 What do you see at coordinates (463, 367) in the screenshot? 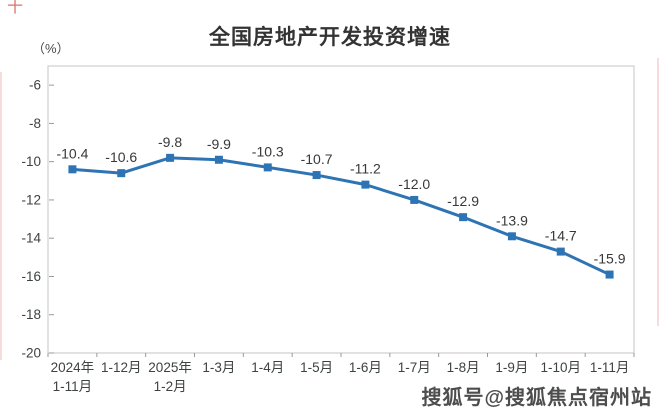
I see `svg-text: 1-8月` at bounding box center [463, 367].